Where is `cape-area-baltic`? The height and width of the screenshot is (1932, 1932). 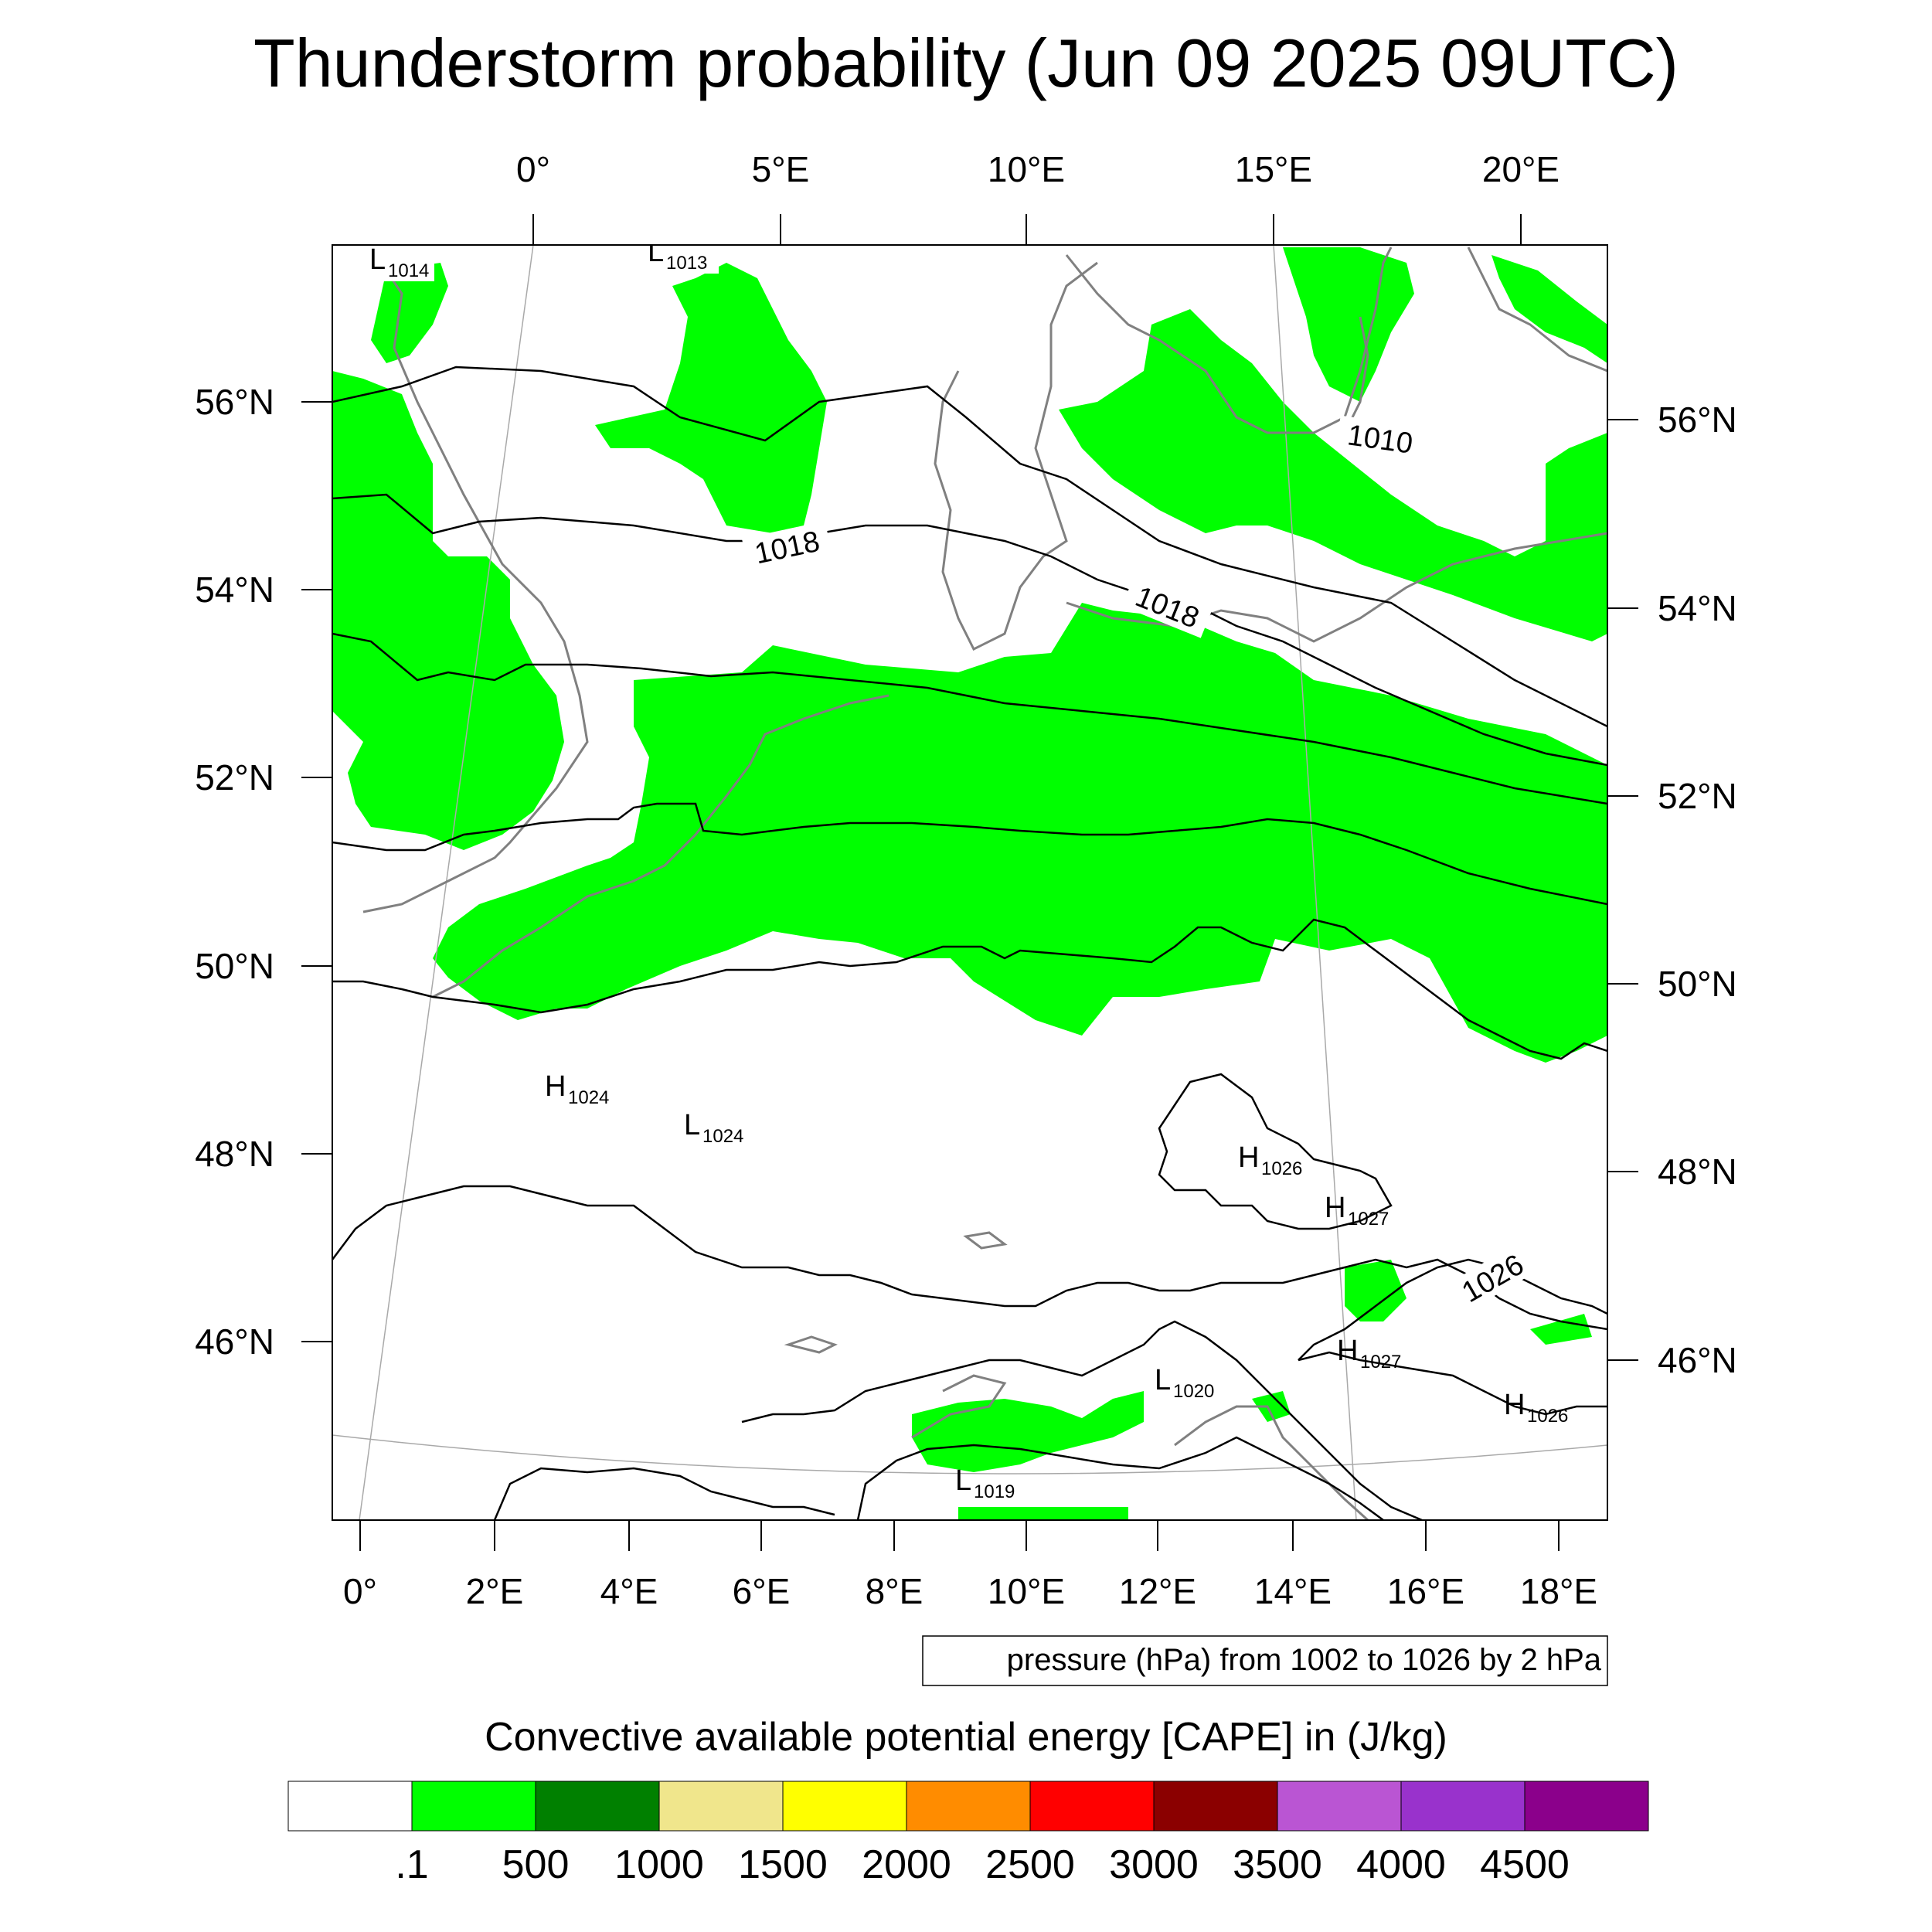 cape-area-baltic is located at coordinates (1333, 475).